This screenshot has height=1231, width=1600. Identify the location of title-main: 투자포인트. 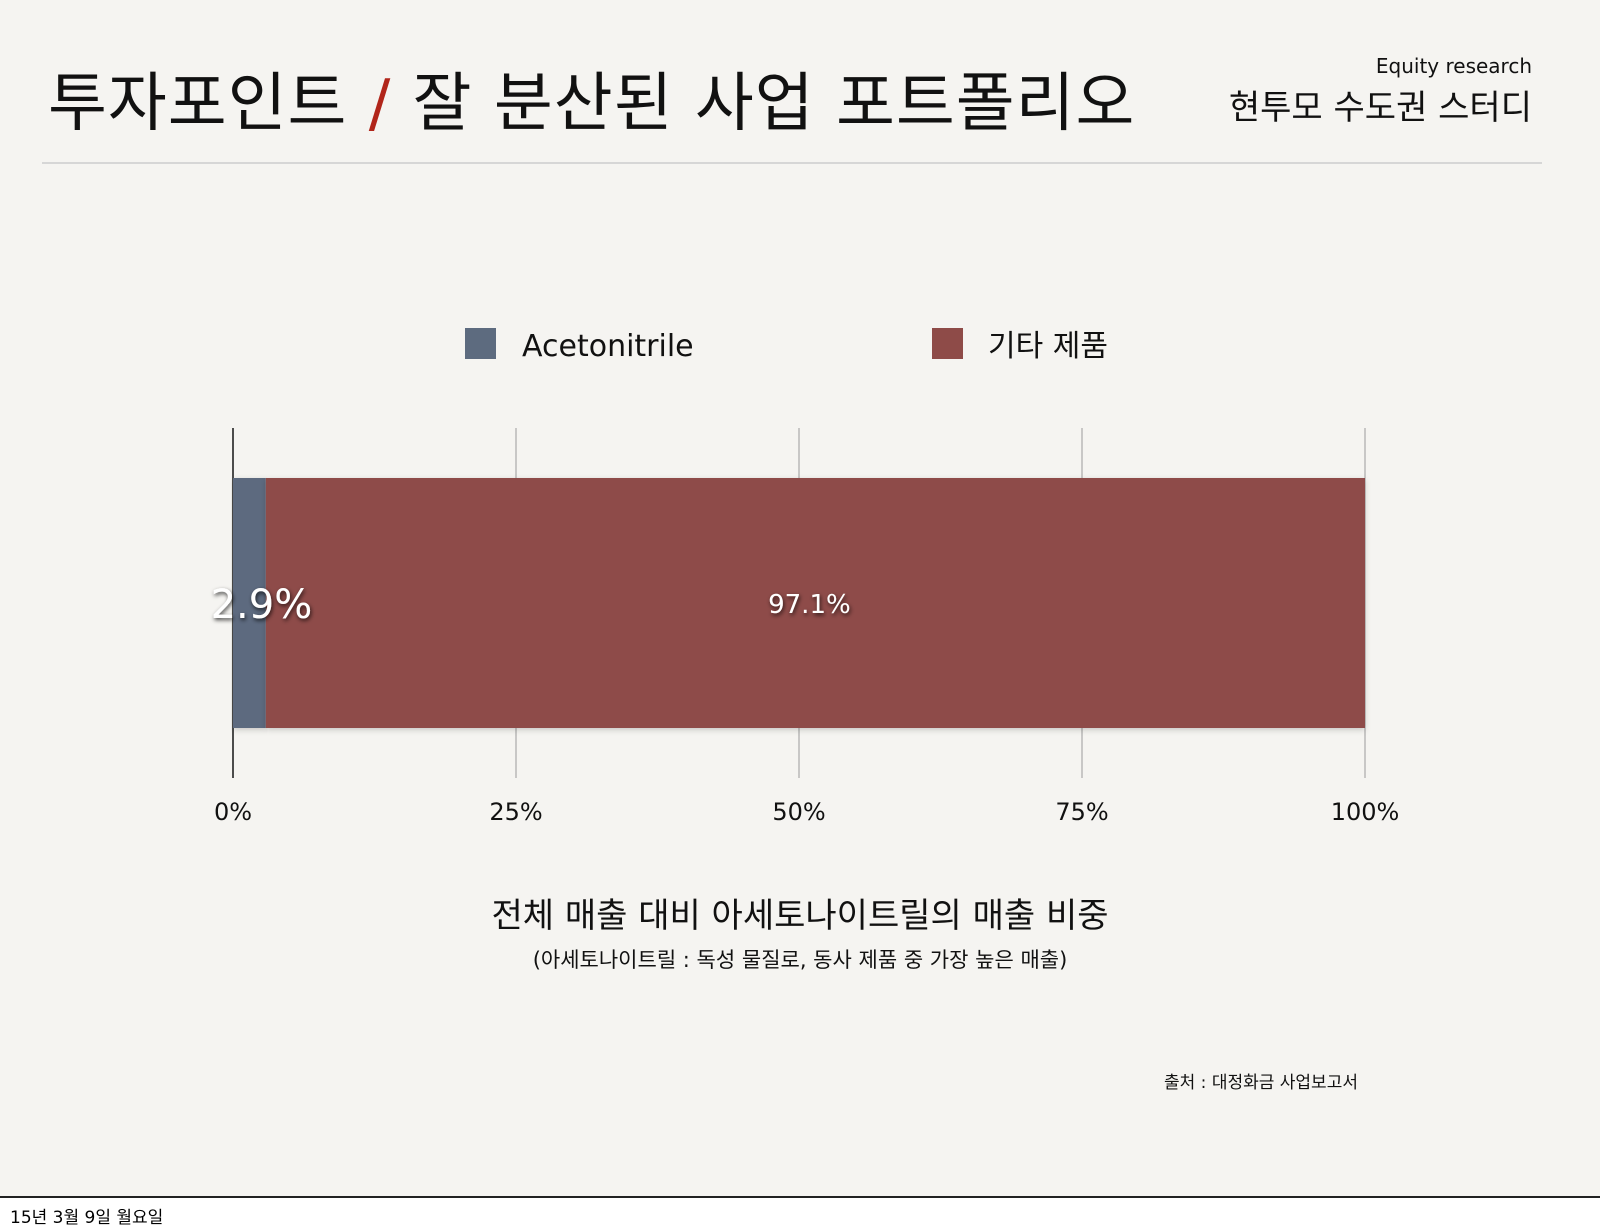
(198, 104).